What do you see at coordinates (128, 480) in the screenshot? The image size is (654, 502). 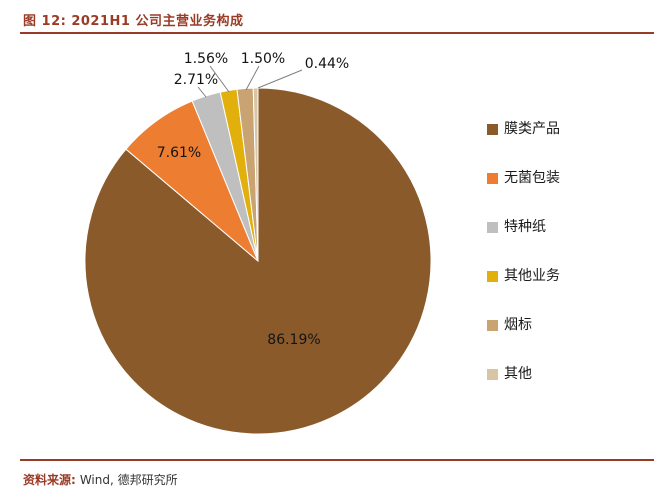 I see `source-value: Wind, 德邦研究所` at bounding box center [128, 480].